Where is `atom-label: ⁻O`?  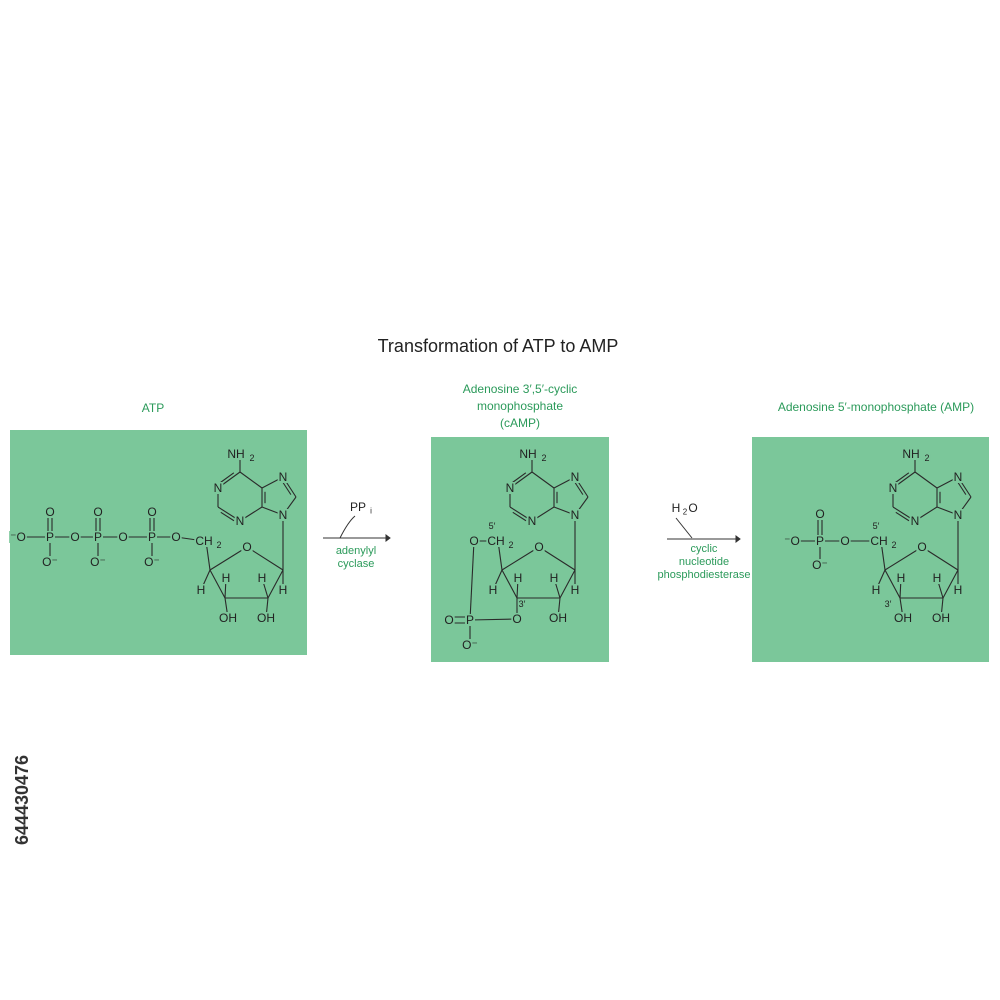
atom-label: ⁻O is located at coordinates (18, 537).